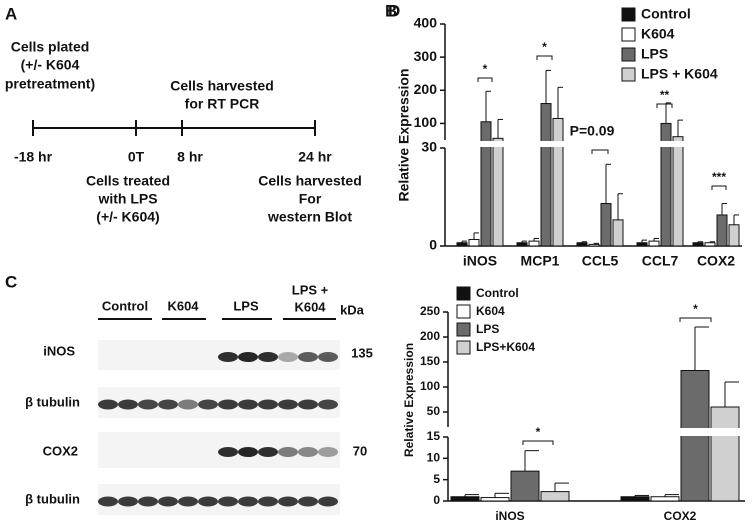  What do you see at coordinates (136, 157) in the screenshot?
I see `time: 0T` at bounding box center [136, 157].